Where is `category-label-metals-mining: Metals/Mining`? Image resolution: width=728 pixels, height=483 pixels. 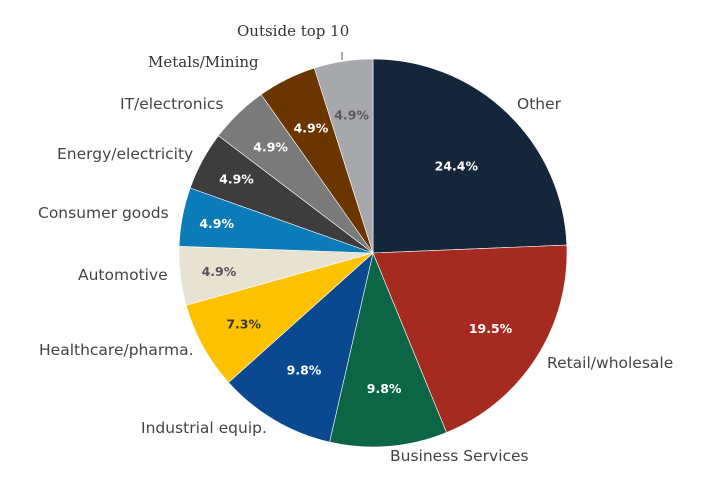
category-label-metals-mining: Metals/Mining is located at coordinates (203, 62).